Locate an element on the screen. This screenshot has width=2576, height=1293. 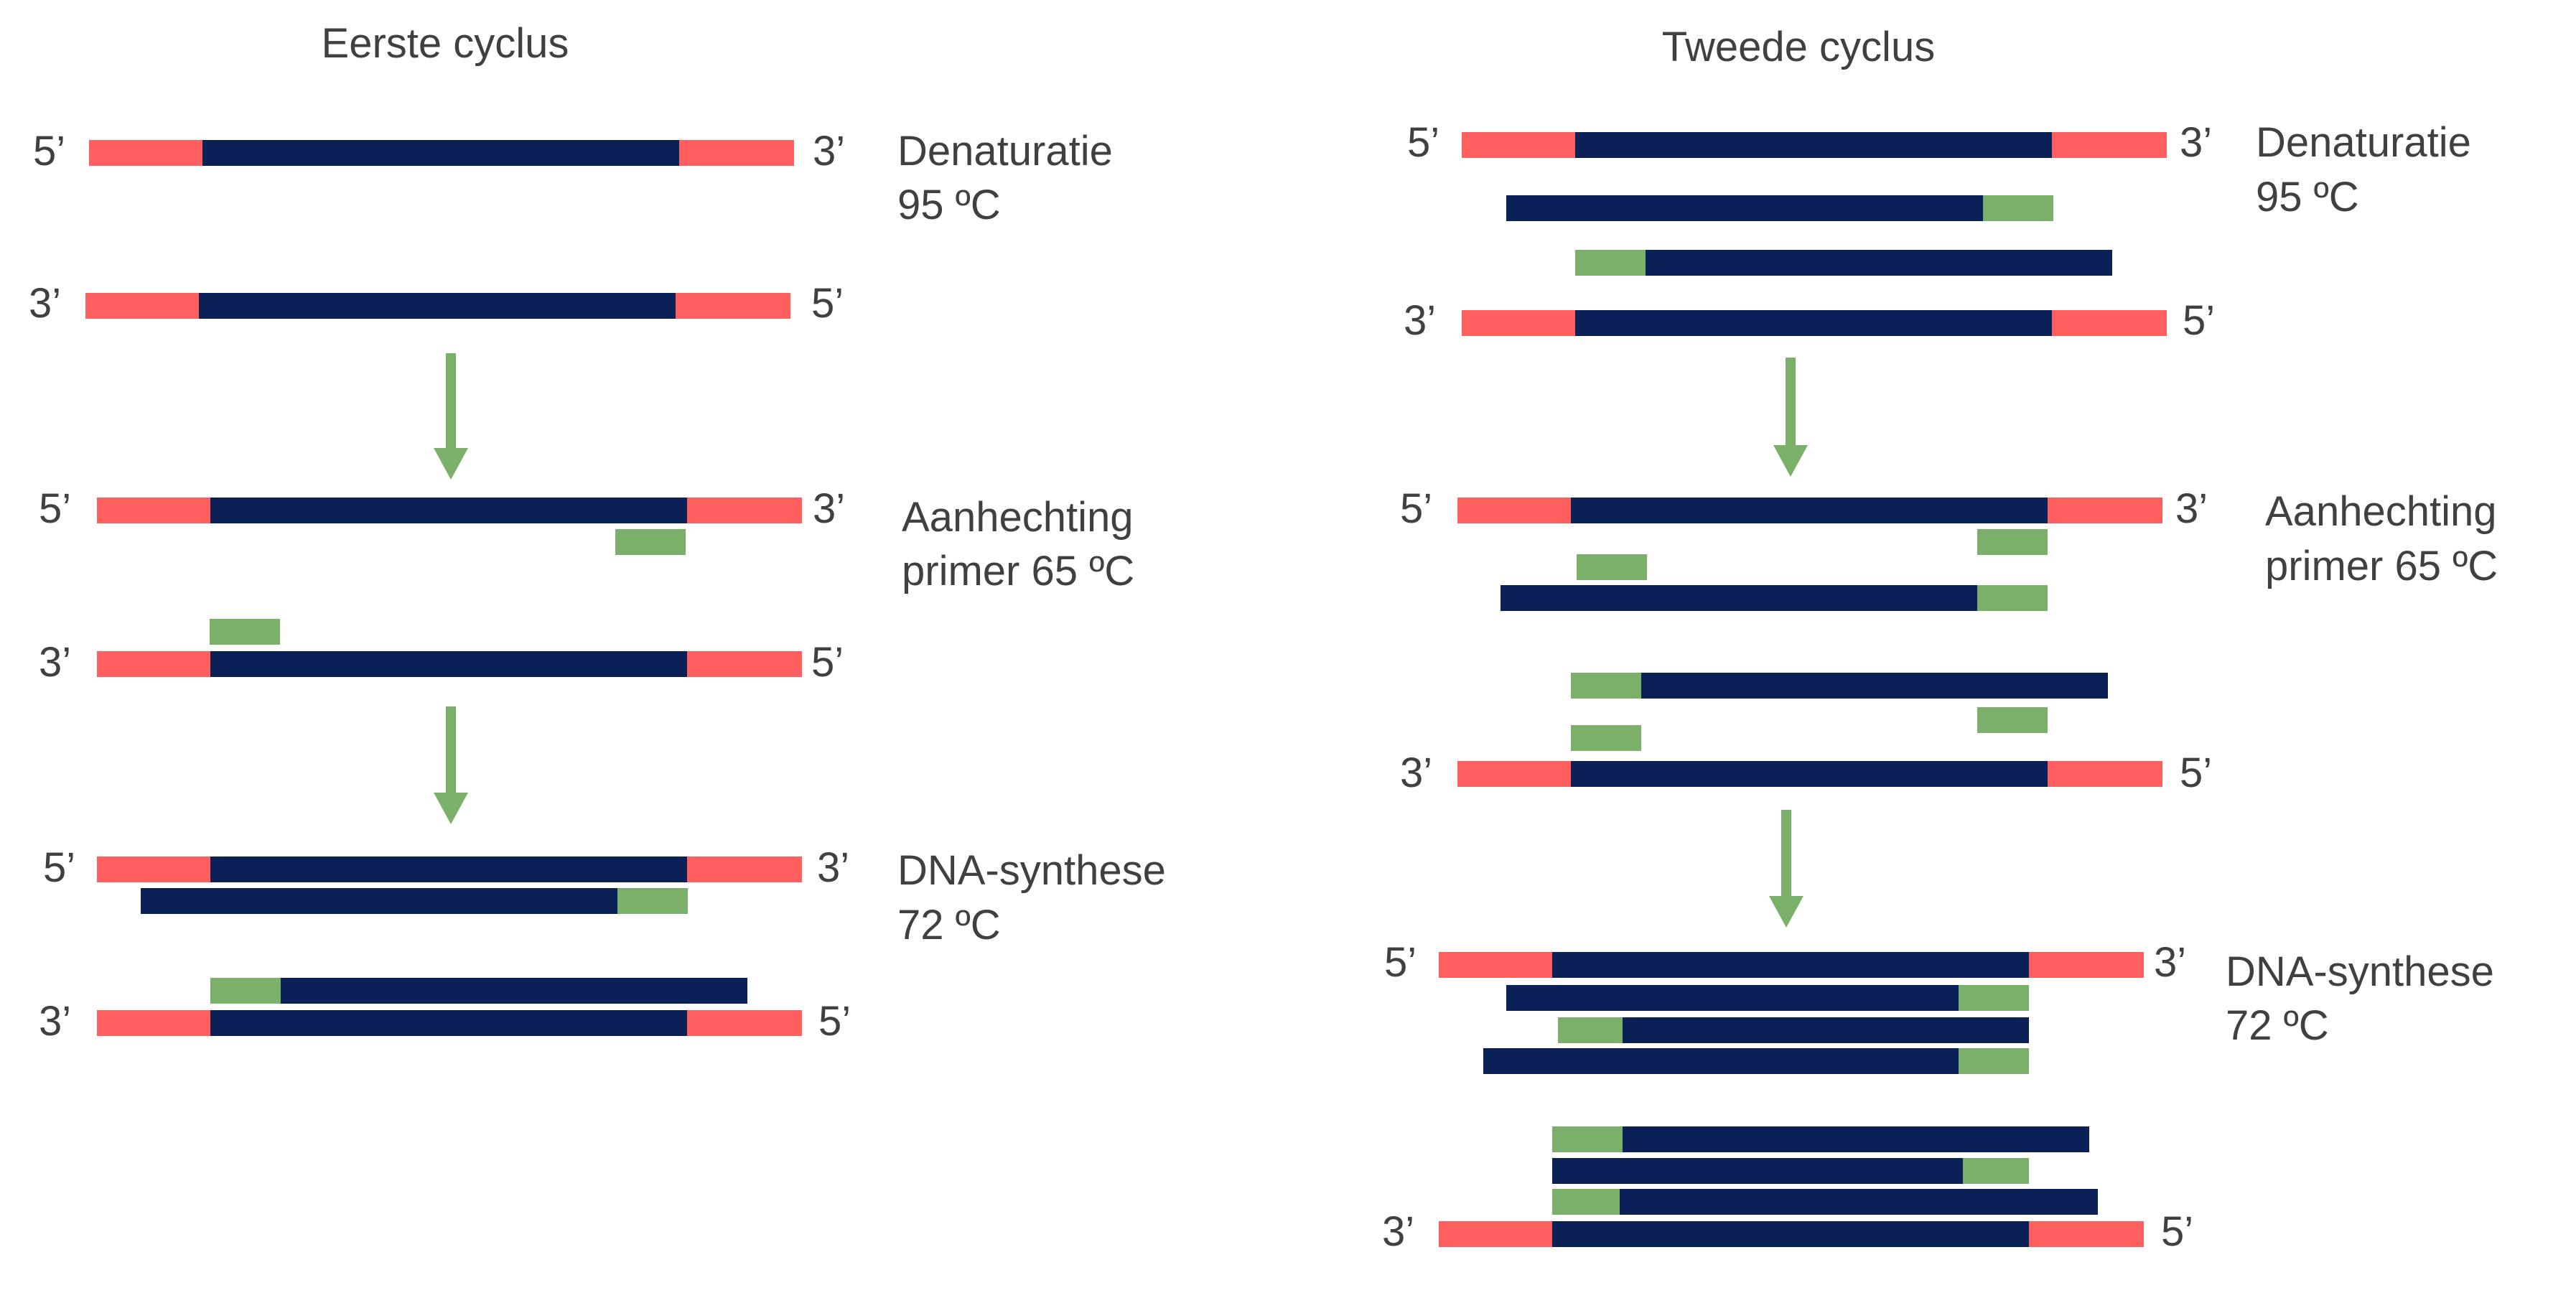
cycle-1-denaturation: 5’ 3’ 3’ 5’ Denaturatie 95 ºC is located at coordinates (571, 227).